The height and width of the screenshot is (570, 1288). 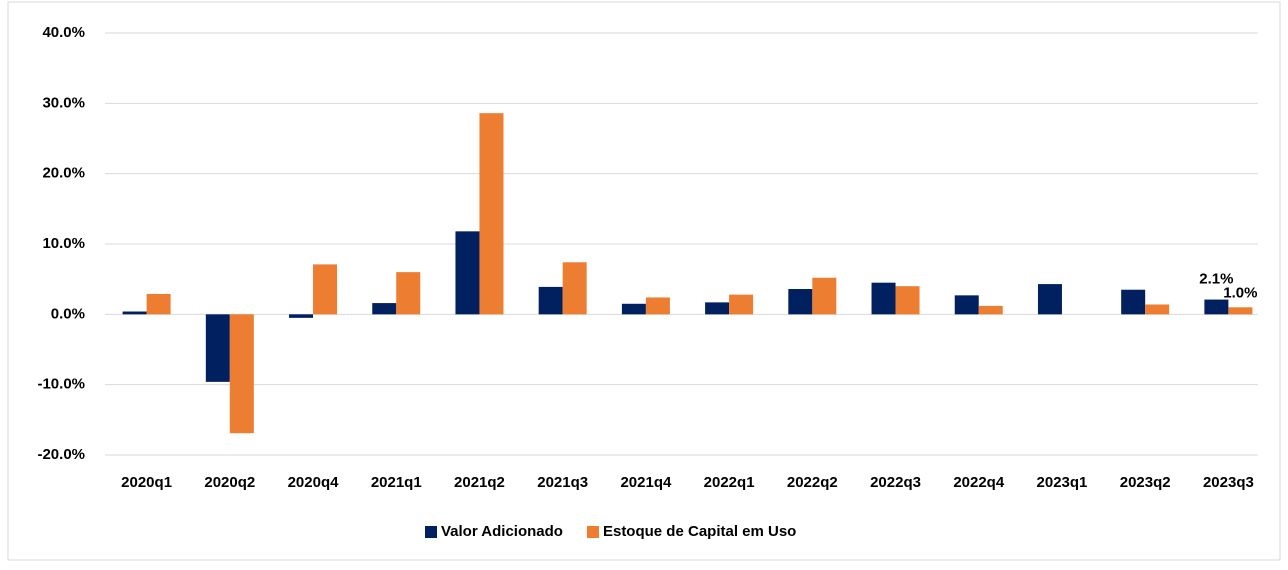 I want to click on data-label: 1.0%, so click(x=1240, y=292).